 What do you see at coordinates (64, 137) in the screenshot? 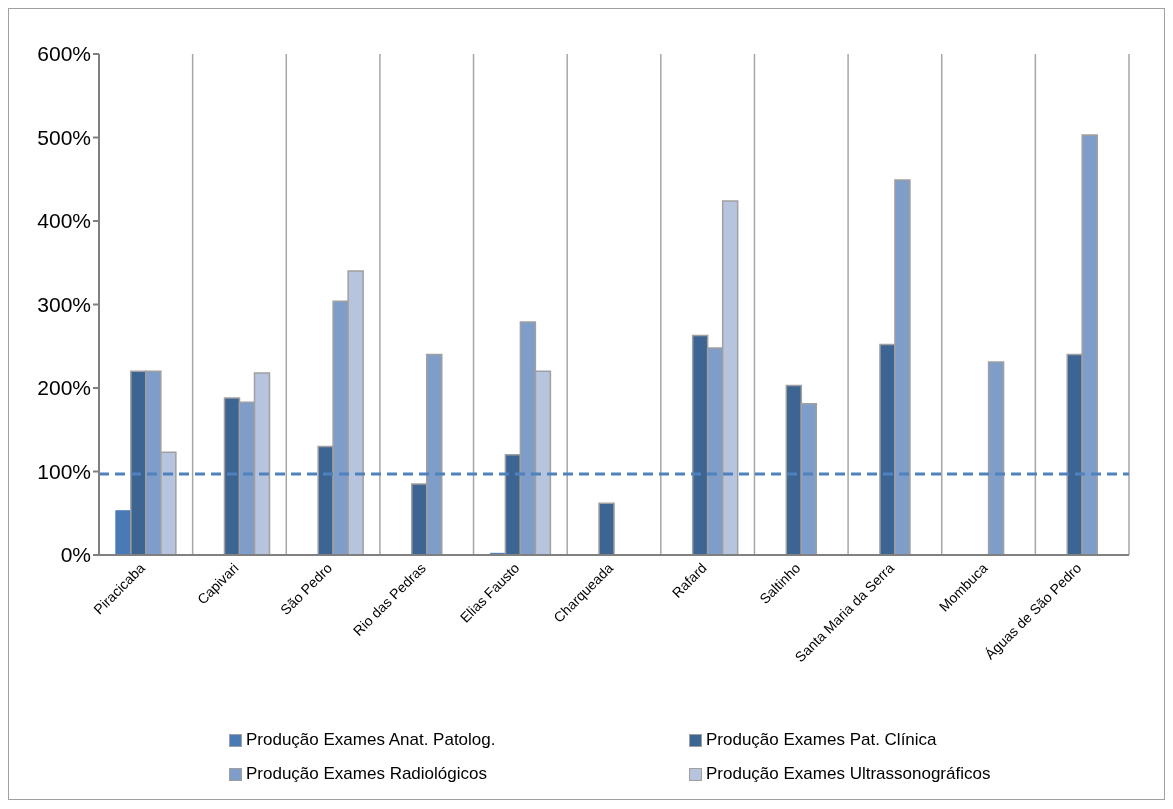
I see `y-tick-label: 500%` at bounding box center [64, 137].